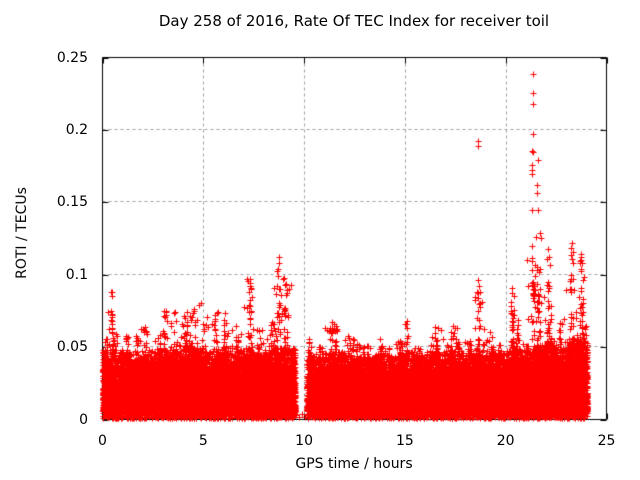 Image resolution: width=640 pixels, height=480 pixels. Describe the element at coordinates (72, 347) in the screenshot. I see `y-tick-label: 0.05` at that location.